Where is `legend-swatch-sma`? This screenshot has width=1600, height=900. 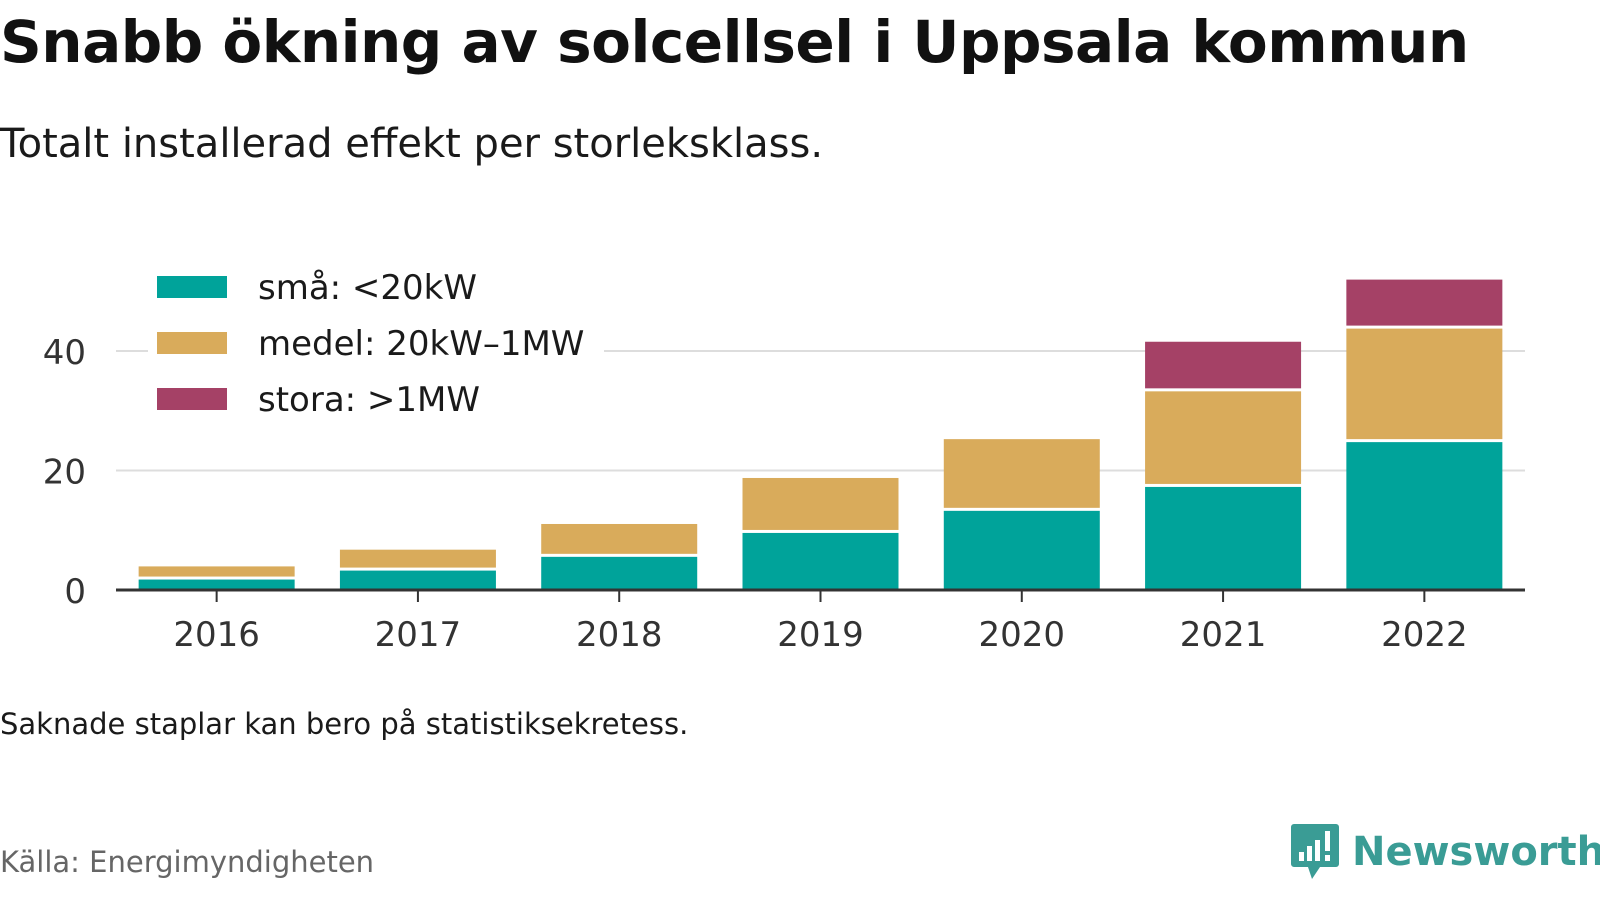
legend-swatch-sma is located at coordinates (192, 287).